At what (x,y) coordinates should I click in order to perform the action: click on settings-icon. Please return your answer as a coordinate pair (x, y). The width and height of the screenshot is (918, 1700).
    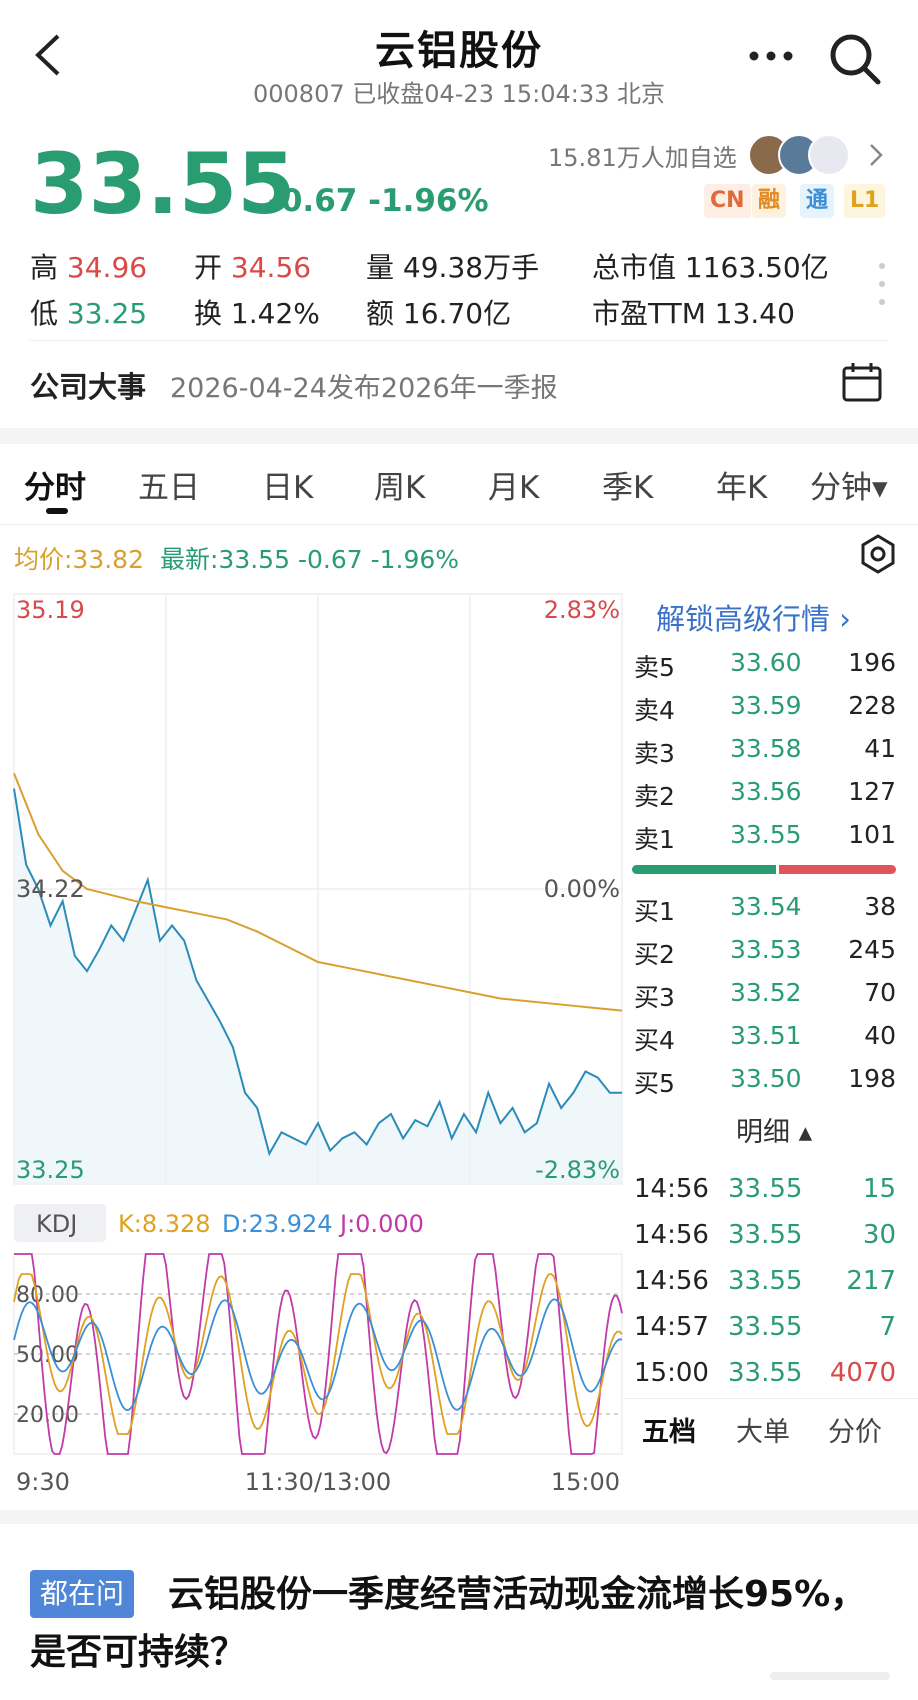
    Looking at the image, I should click on (878, 554).